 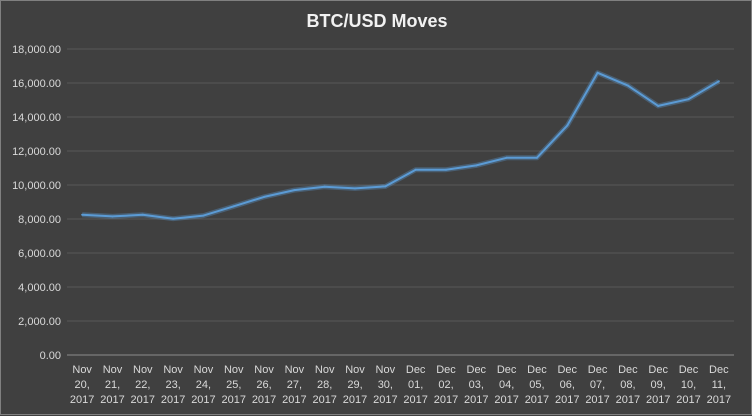 What do you see at coordinates (688, 385) in the screenshot?
I see `x-tick-label: Dec 10, 2017` at bounding box center [688, 385].